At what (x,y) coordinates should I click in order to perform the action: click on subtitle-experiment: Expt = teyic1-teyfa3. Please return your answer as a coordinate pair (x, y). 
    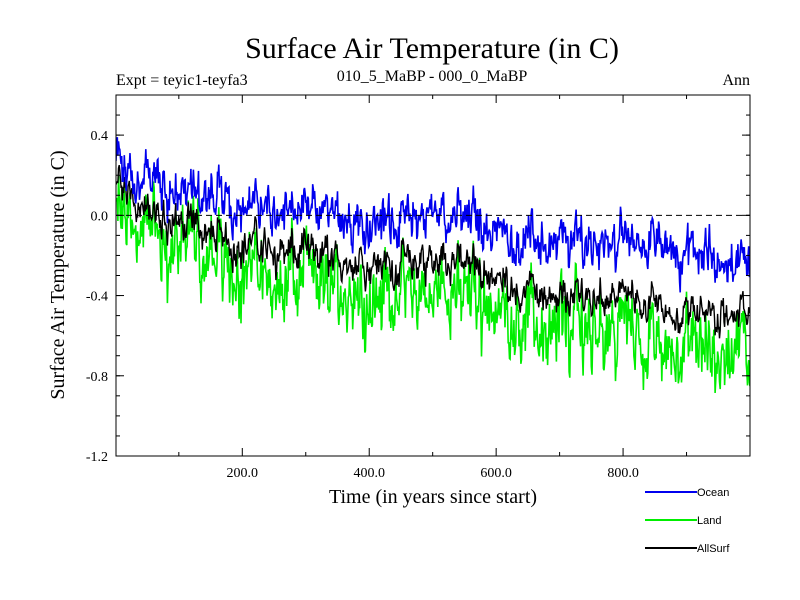
    Looking at the image, I should click on (182, 80).